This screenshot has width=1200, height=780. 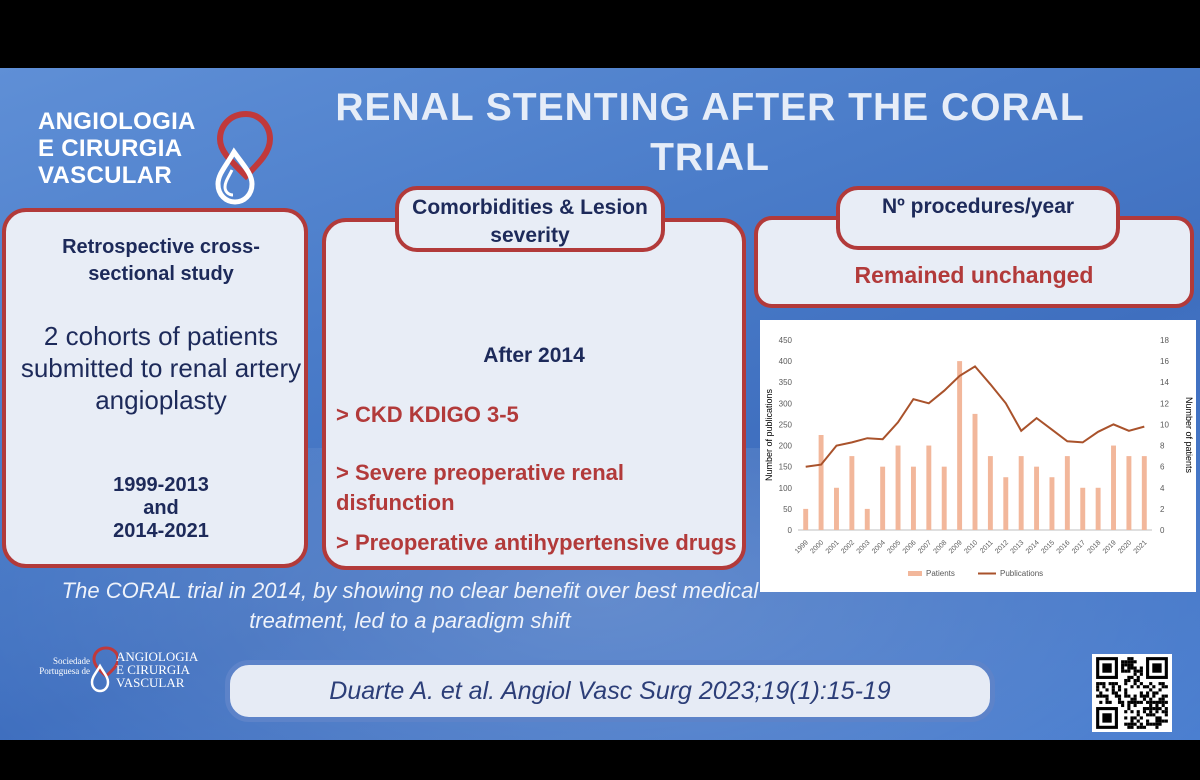 What do you see at coordinates (1132, 693) in the screenshot?
I see `qr-code-icon` at bounding box center [1132, 693].